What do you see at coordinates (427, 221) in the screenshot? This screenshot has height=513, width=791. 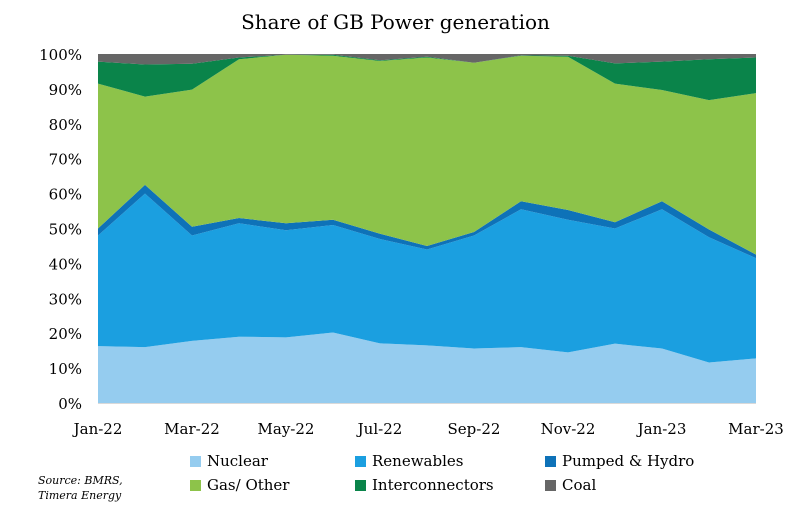 I see `area-pumped-hydro` at bounding box center [427, 221].